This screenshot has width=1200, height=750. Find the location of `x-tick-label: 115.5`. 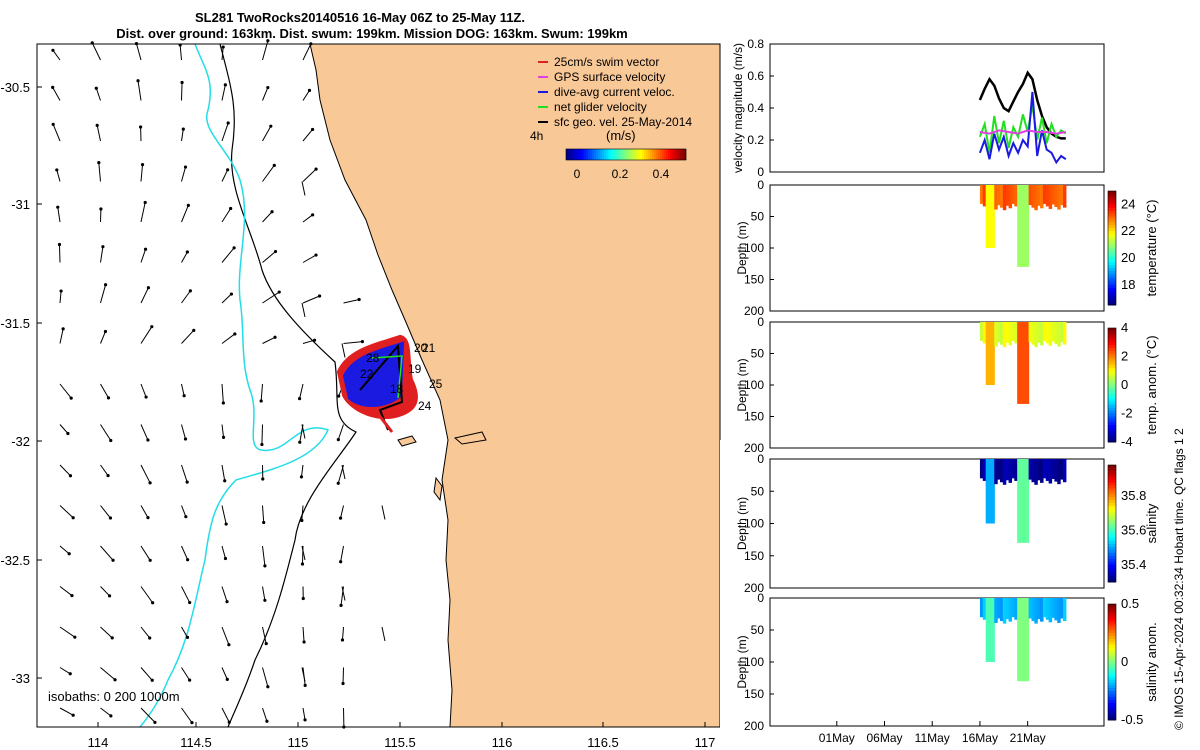

x-tick-label: 115.5 is located at coordinates (400, 742).